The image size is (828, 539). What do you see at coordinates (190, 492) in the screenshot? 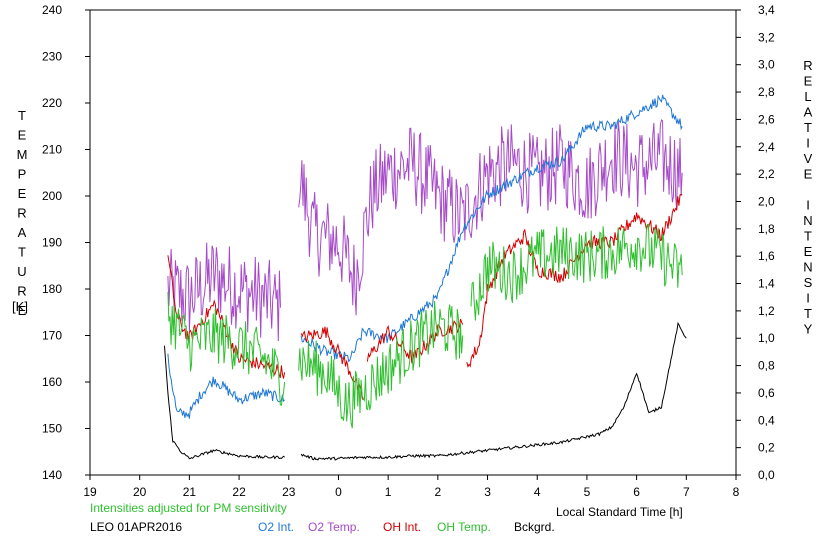
I see `x-tick-label: 21` at bounding box center [190, 492].